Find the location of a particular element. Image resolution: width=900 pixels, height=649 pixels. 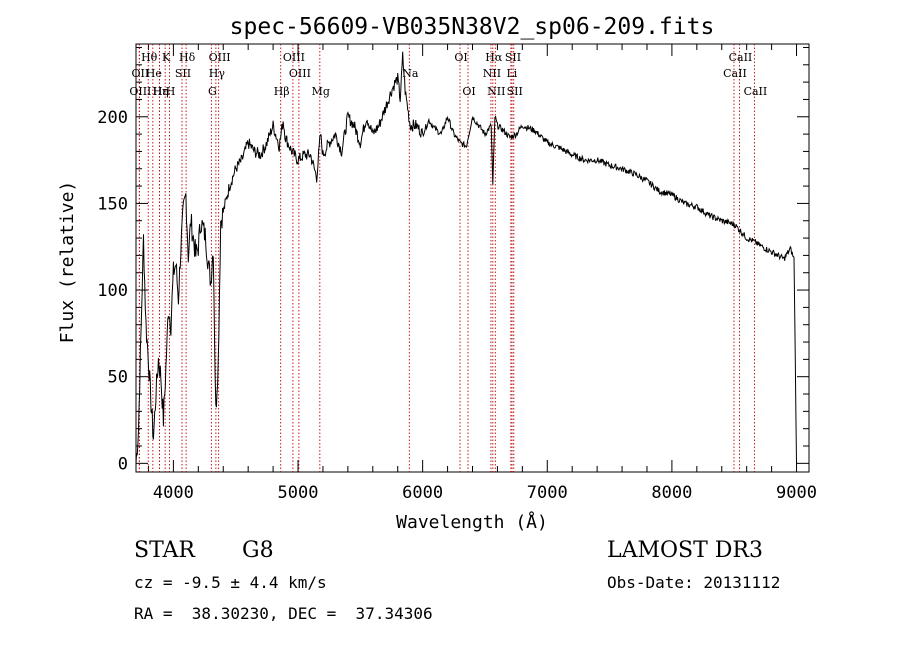

line-marker-label: Hθ is located at coordinates (149, 57).